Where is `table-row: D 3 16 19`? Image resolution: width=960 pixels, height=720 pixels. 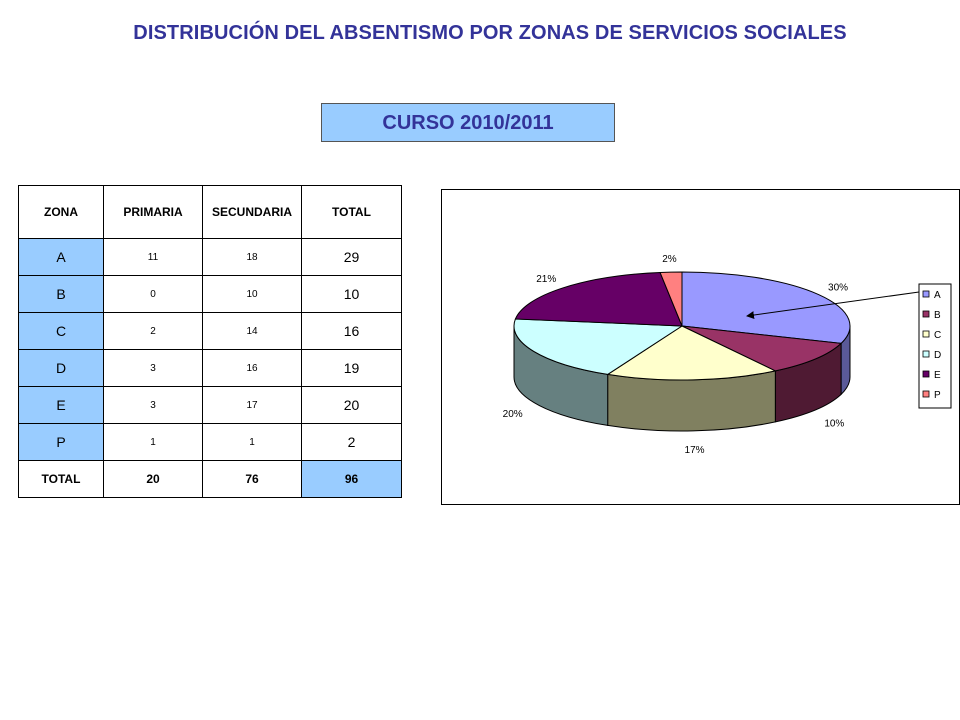 table-row: D 3 16 19 is located at coordinates (210, 368).